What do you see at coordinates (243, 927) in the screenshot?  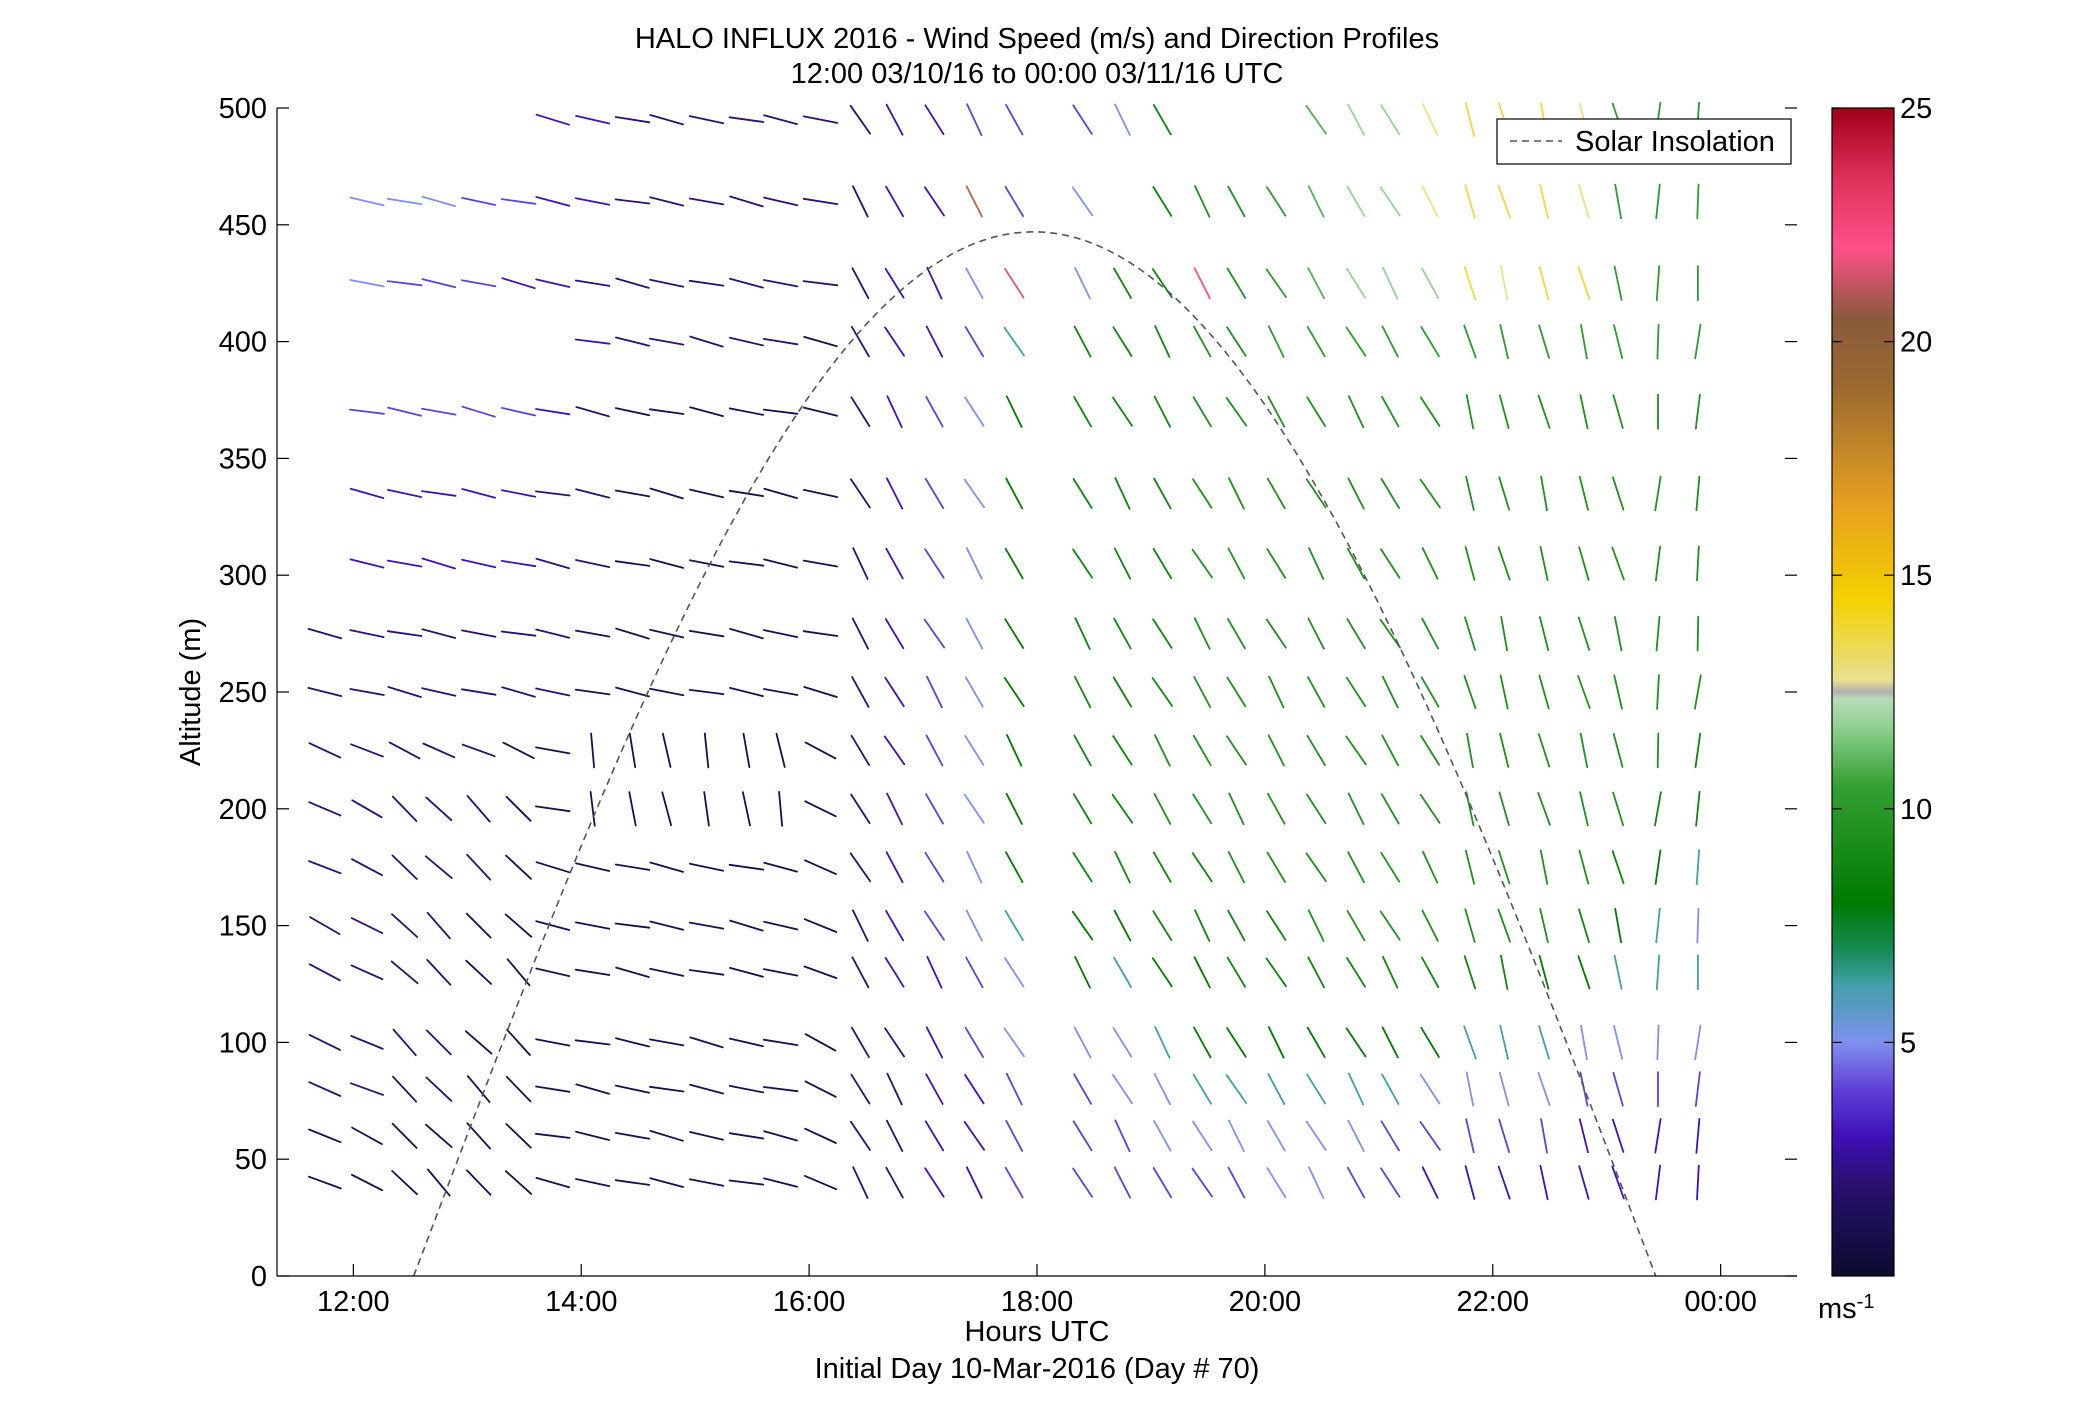 I see `y-tick-label: 150` at bounding box center [243, 927].